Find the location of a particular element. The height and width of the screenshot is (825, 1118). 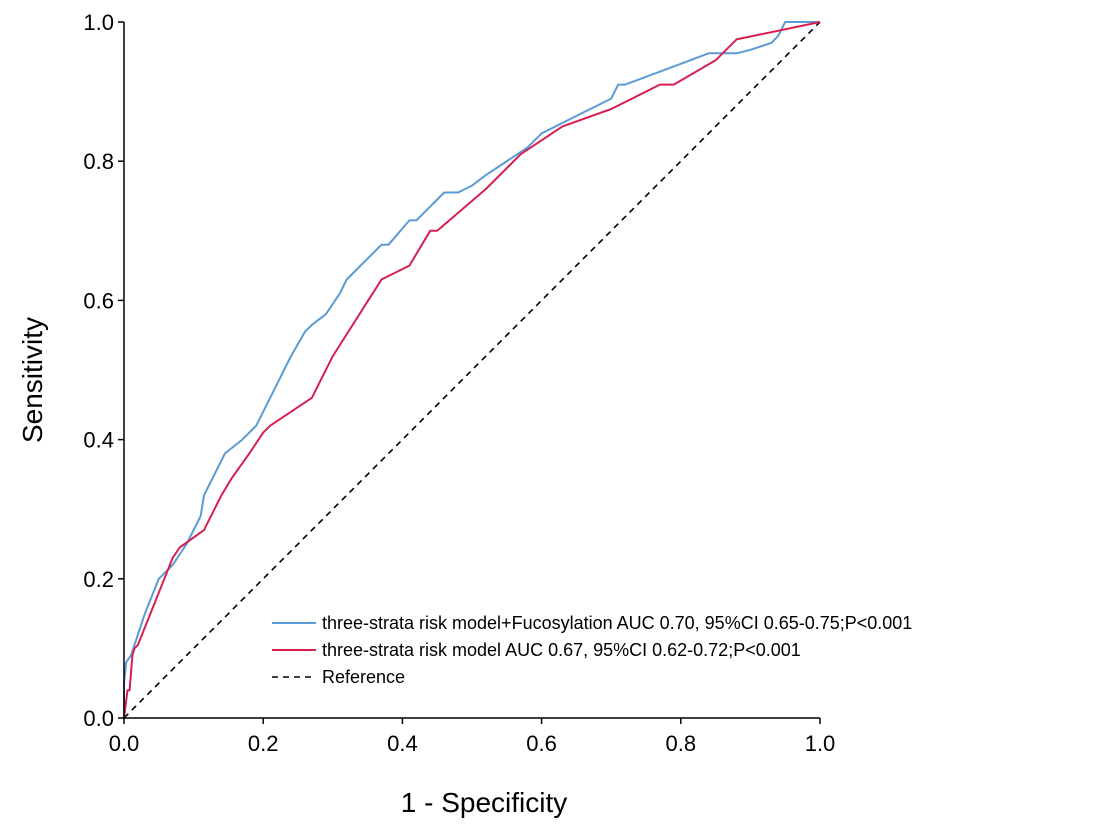

y-tick-label: 0.2 is located at coordinates (98, 579).